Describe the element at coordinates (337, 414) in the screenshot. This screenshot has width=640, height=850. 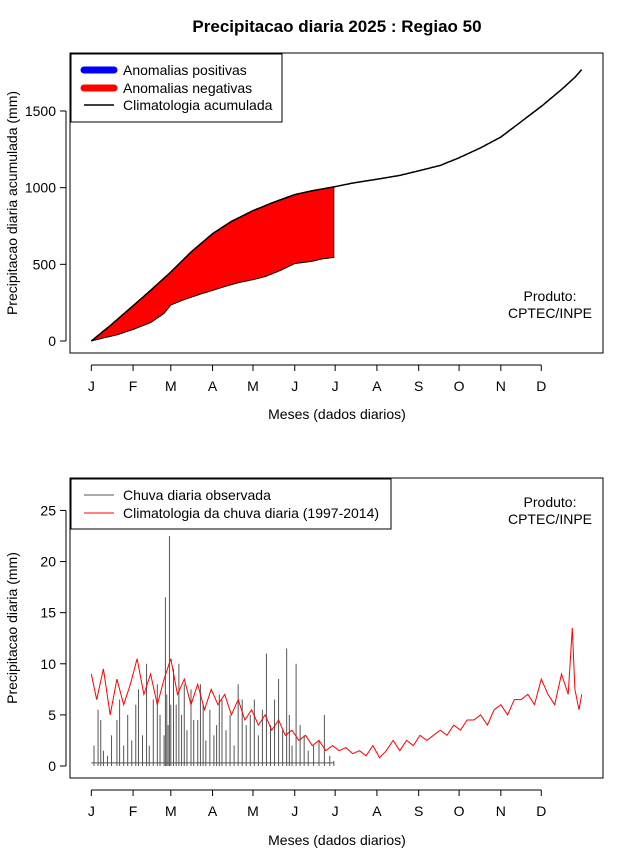
I see `accumulated-x-axis-label: Meses (dados diarios)` at that location.